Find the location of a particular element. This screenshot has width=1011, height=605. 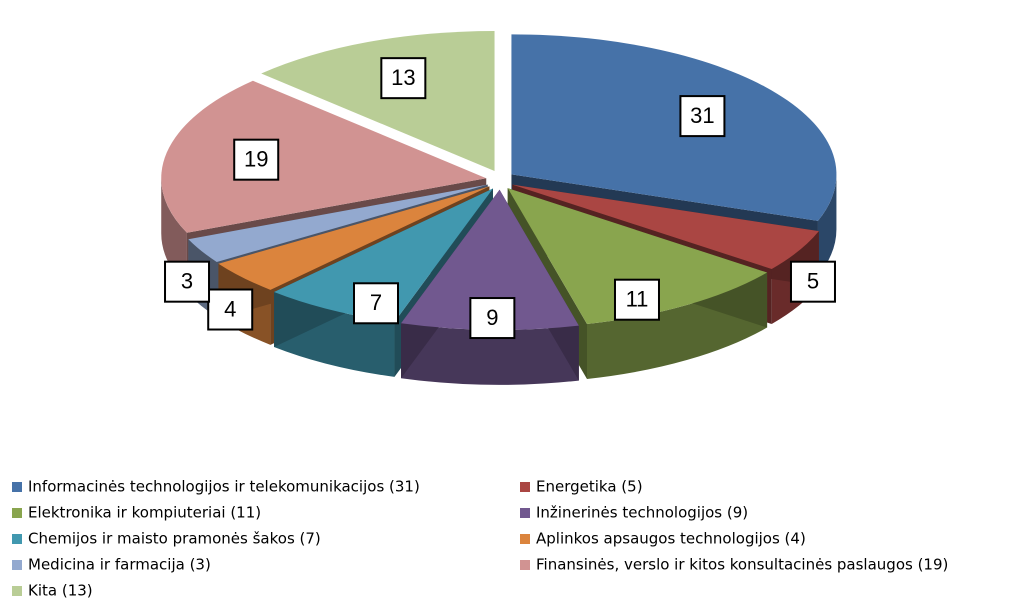

data-label: 19 is located at coordinates (256, 158).